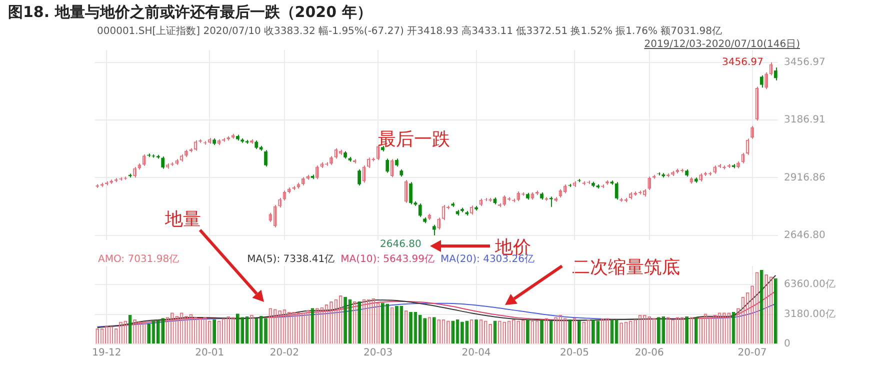 The width and height of the screenshot is (895, 382). Describe the element at coordinates (722, 44) in the screenshot. I see `text: 2019/12/03-2020/07/10(146日)` at that location.